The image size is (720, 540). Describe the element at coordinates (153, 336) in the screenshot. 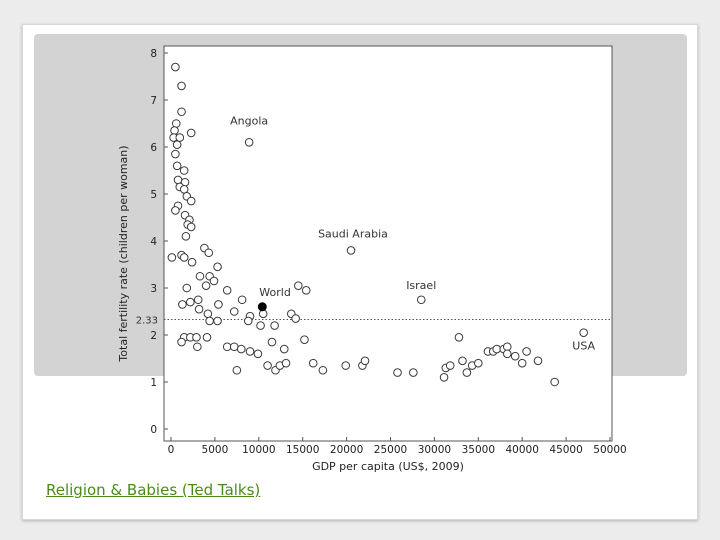

I see `y-tick-label: 2` at that location.